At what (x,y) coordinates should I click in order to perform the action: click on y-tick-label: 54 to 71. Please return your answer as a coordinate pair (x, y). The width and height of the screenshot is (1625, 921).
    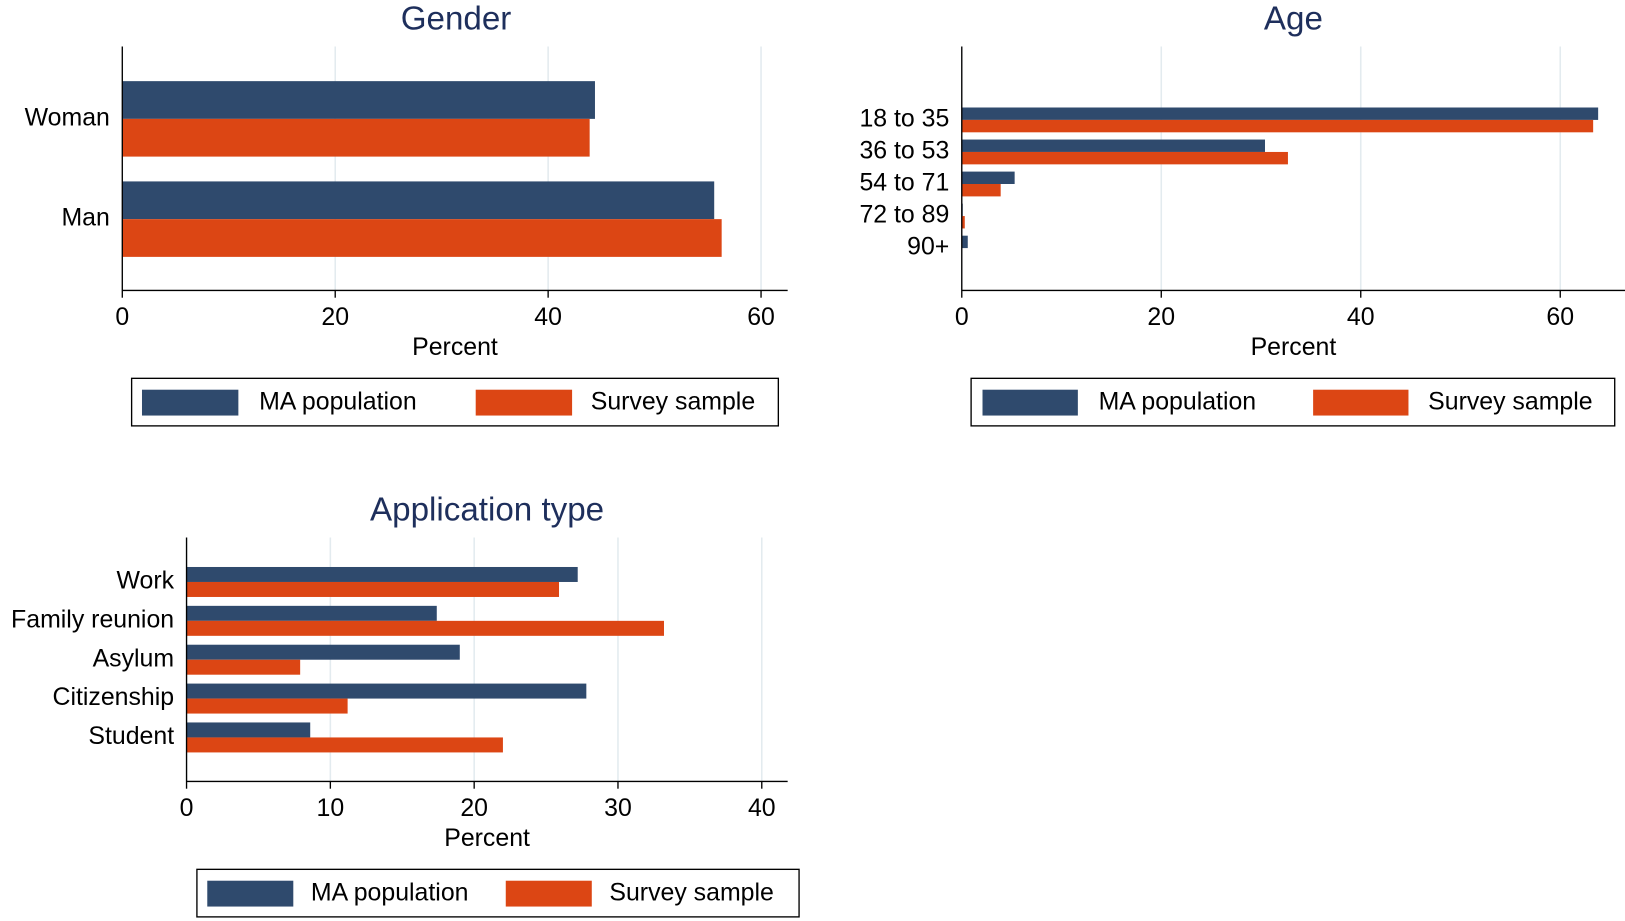
    Looking at the image, I should click on (904, 183).